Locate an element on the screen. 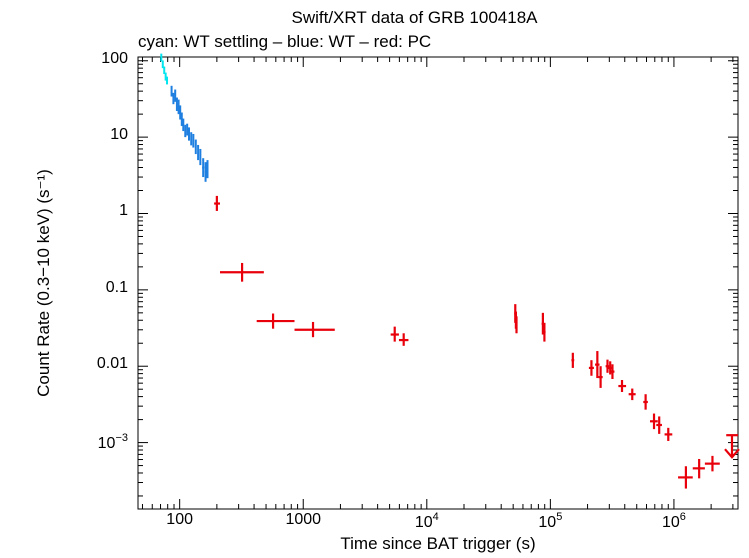 The image size is (749, 558). y-tick-label: 1 is located at coordinates (98, 211).